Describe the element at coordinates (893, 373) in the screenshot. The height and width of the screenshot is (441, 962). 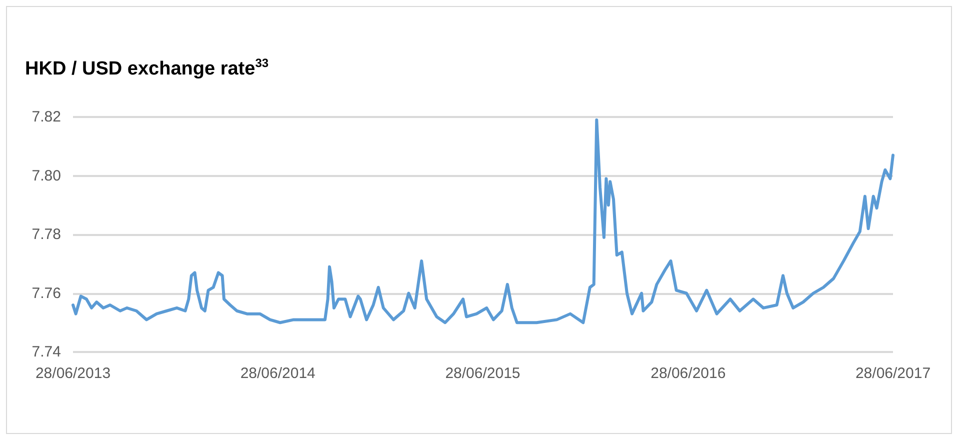
I see `x-tick-label: 28/06/2017` at that location.